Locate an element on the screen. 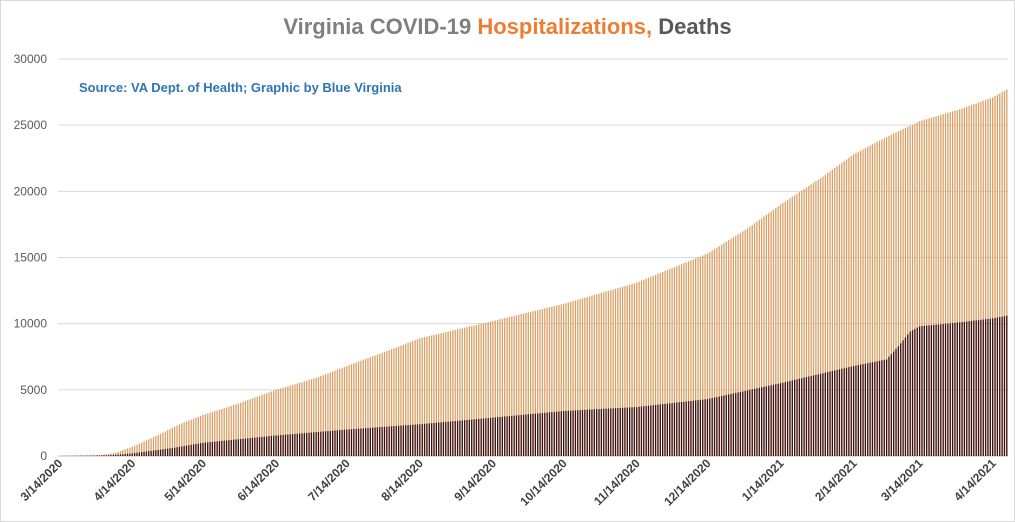 This screenshot has width=1015, height=522. x-tick-label: 4/14/2020 is located at coordinates (115, 480).